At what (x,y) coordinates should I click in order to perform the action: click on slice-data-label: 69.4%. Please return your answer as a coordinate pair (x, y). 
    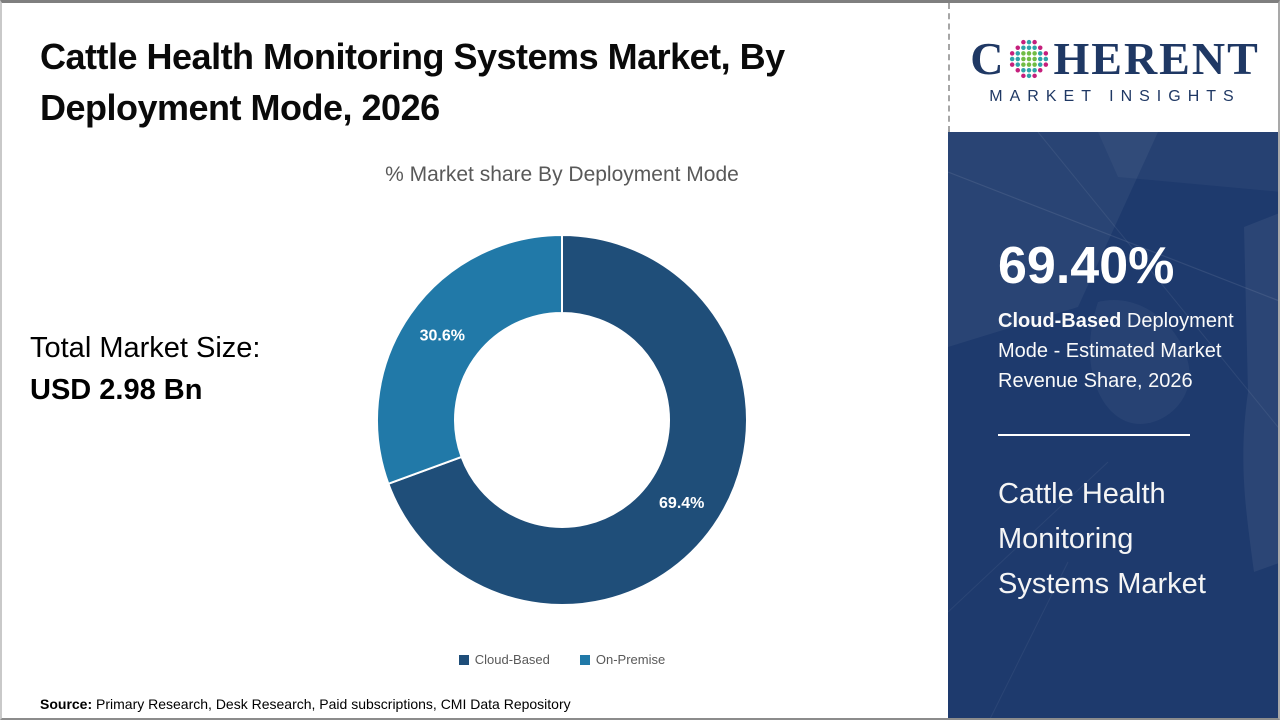
    Looking at the image, I should click on (681, 503).